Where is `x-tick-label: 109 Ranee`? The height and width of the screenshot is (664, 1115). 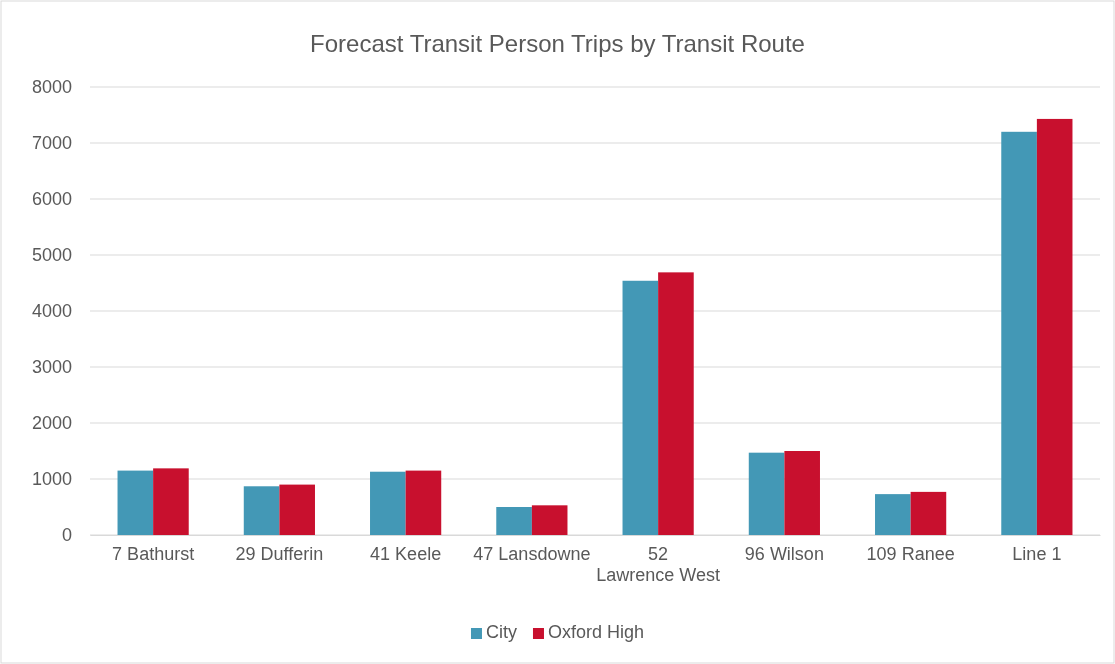
x-tick-label: 109 Ranee is located at coordinates (910, 553).